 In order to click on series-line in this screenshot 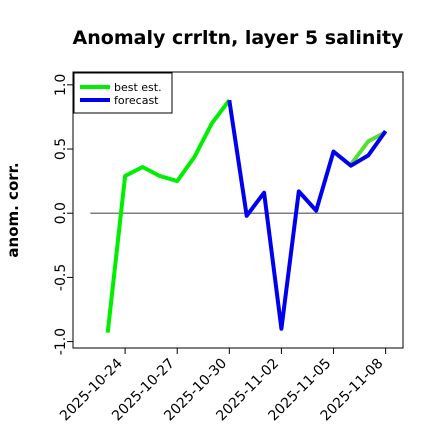, I will do `click(368, 148)`.